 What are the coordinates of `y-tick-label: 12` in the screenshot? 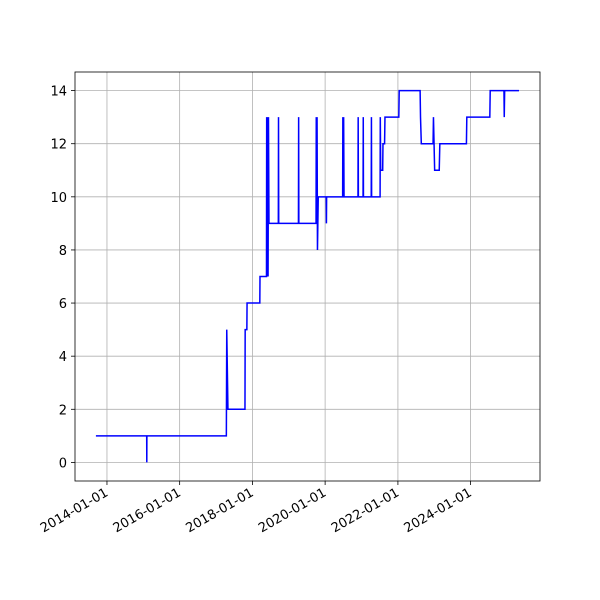 It's located at (58, 145).